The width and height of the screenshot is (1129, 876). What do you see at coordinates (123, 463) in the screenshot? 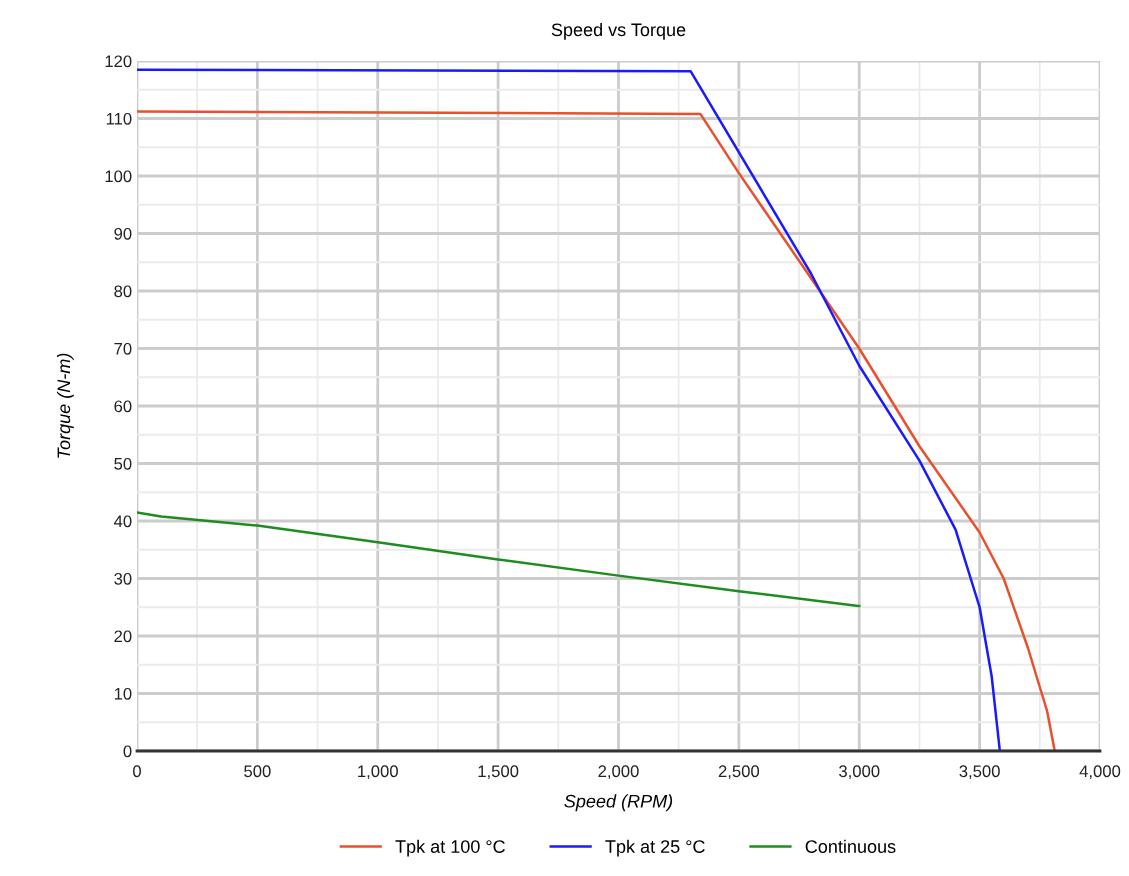
I see `y-tick-label: 50` at bounding box center [123, 463].